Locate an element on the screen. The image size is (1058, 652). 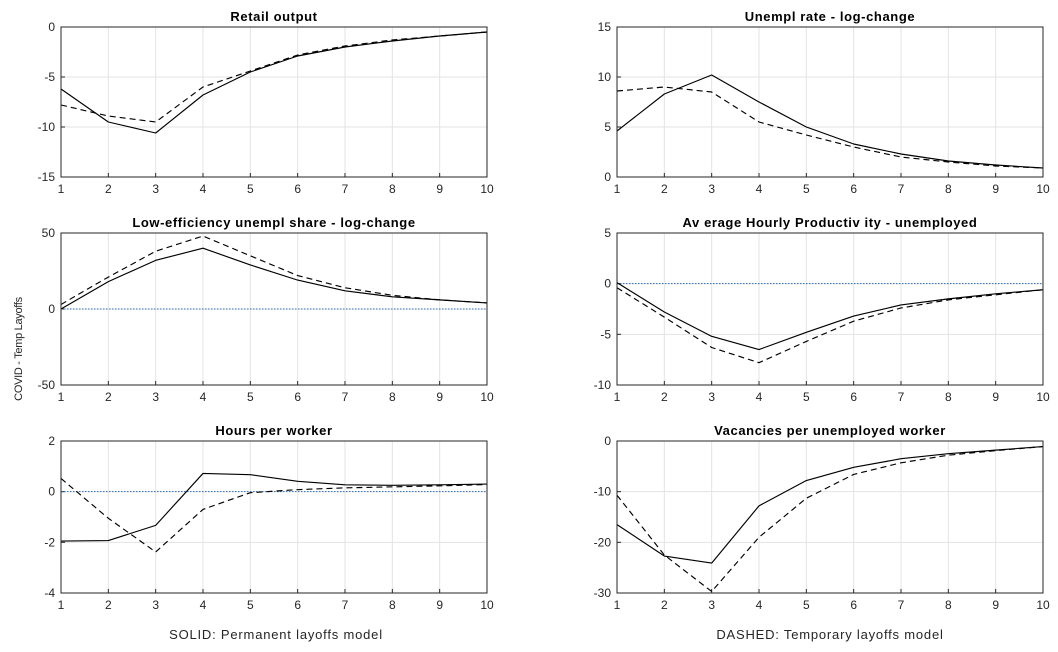
y-tick-label: -4 is located at coordinates (49, 593).